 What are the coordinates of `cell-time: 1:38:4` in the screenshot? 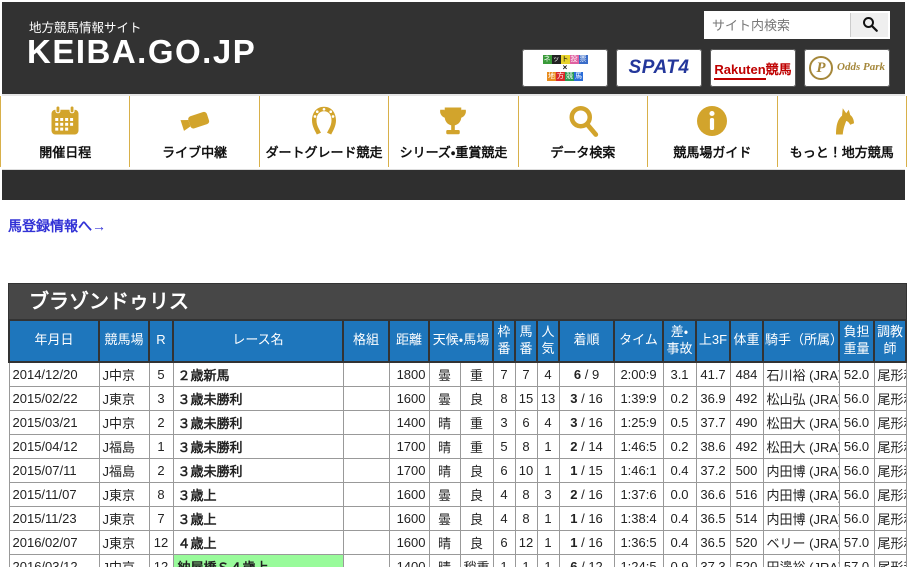 It's located at (638, 518).